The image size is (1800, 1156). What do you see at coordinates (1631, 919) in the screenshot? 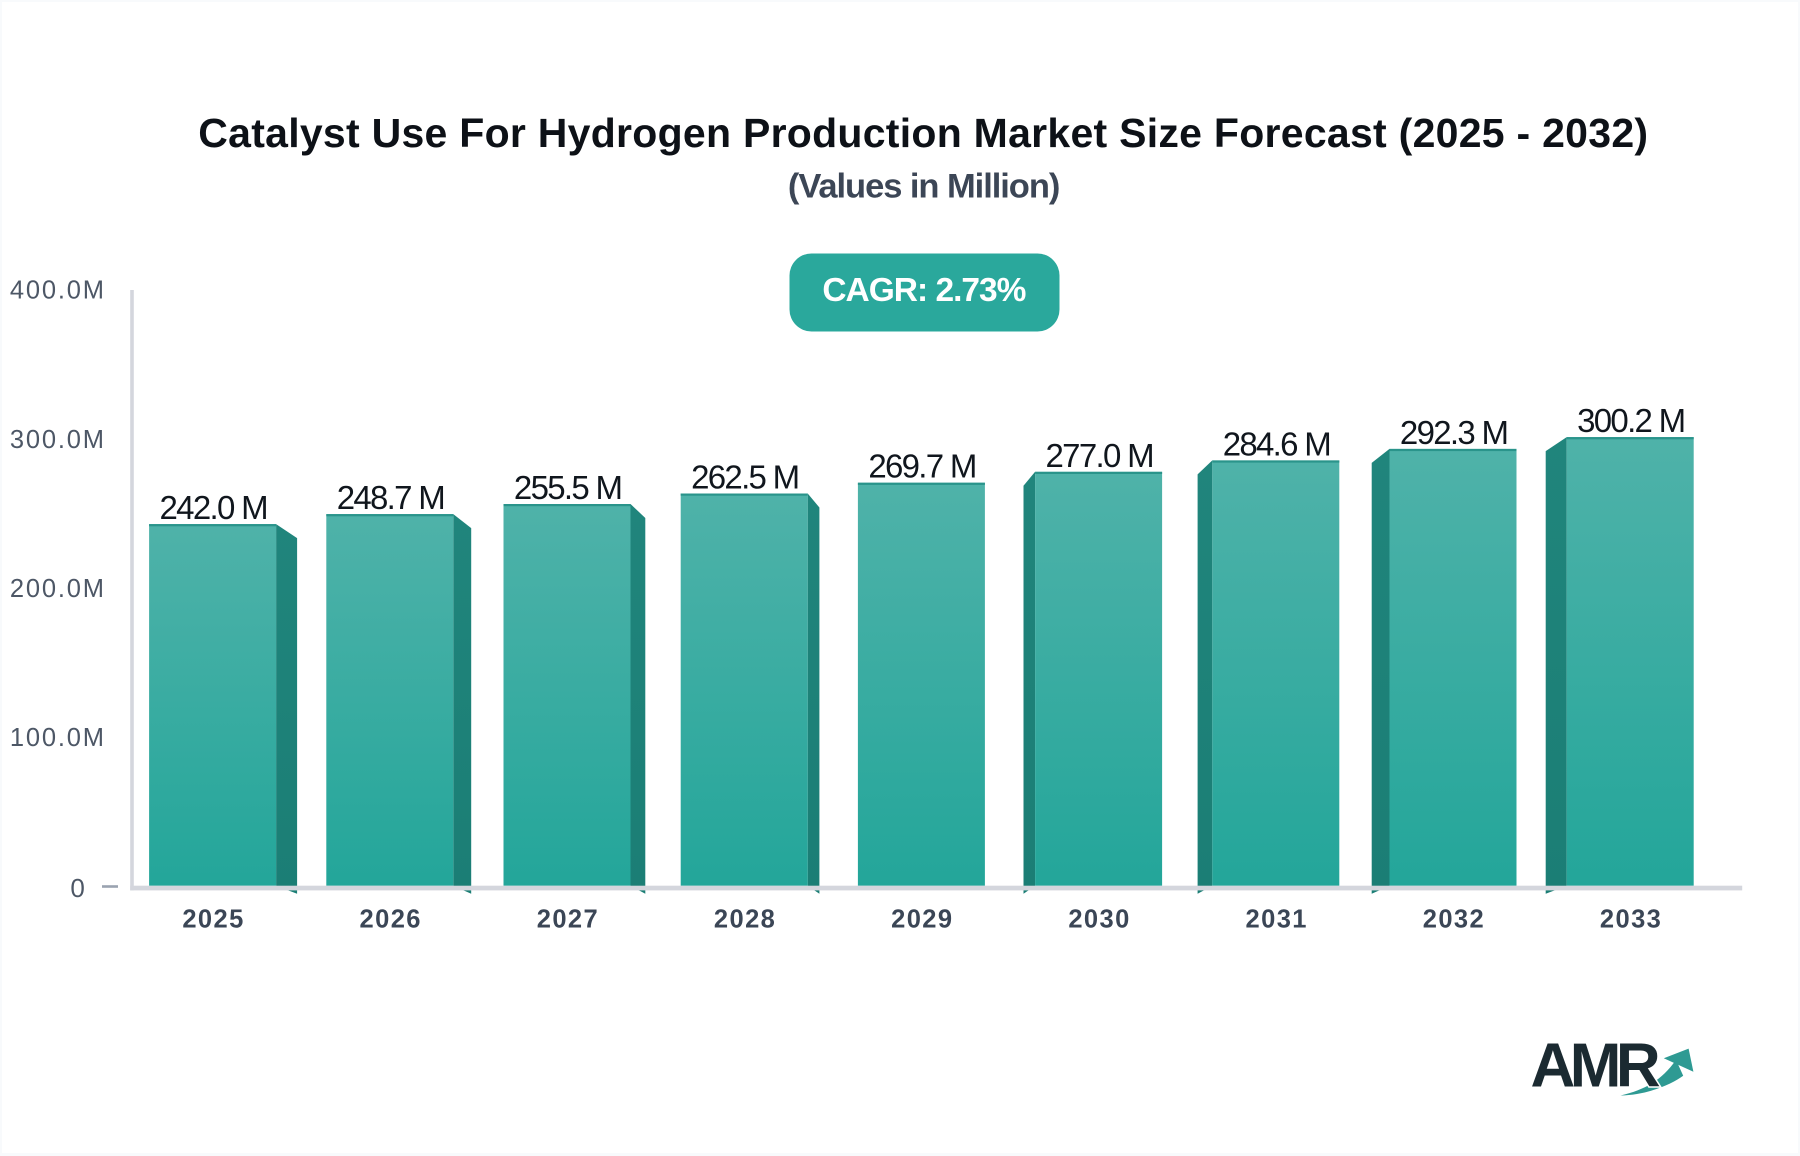
I see `svg-text: 2033` at bounding box center [1631, 919].